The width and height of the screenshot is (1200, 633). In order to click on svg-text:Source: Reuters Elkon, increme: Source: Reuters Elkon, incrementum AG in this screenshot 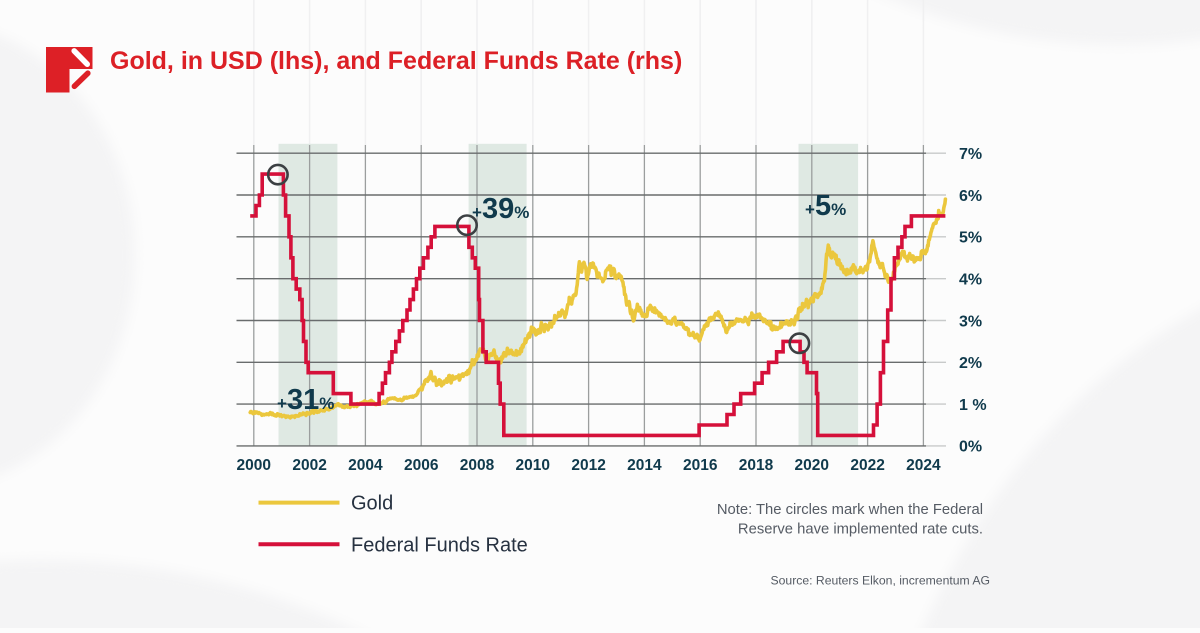, I will do `click(880, 581)`.